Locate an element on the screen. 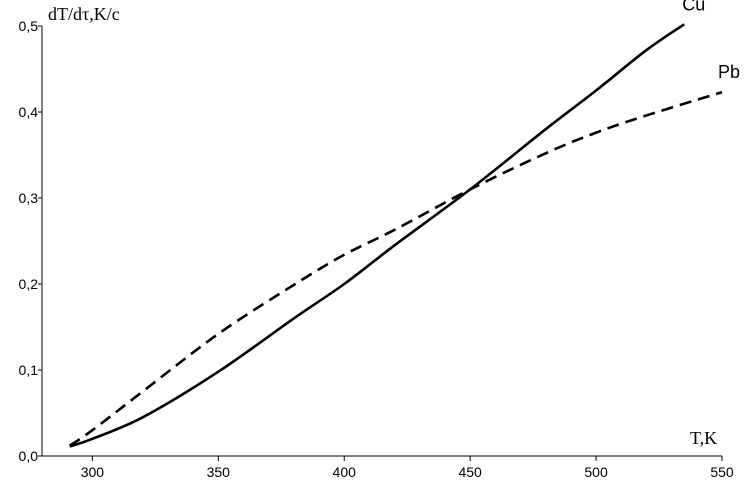  y-tick-label: 0,0 is located at coordinates (29, 456).